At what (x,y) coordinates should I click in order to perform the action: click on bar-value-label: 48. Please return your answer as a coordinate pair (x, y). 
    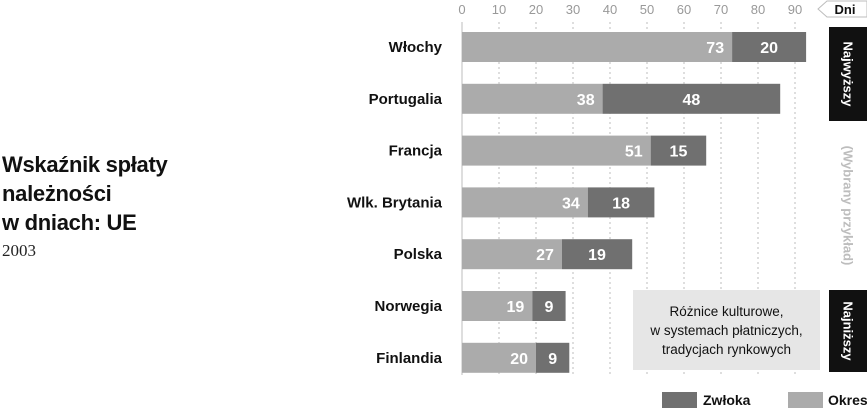
    Looking at the image, I should click on (692, 100).